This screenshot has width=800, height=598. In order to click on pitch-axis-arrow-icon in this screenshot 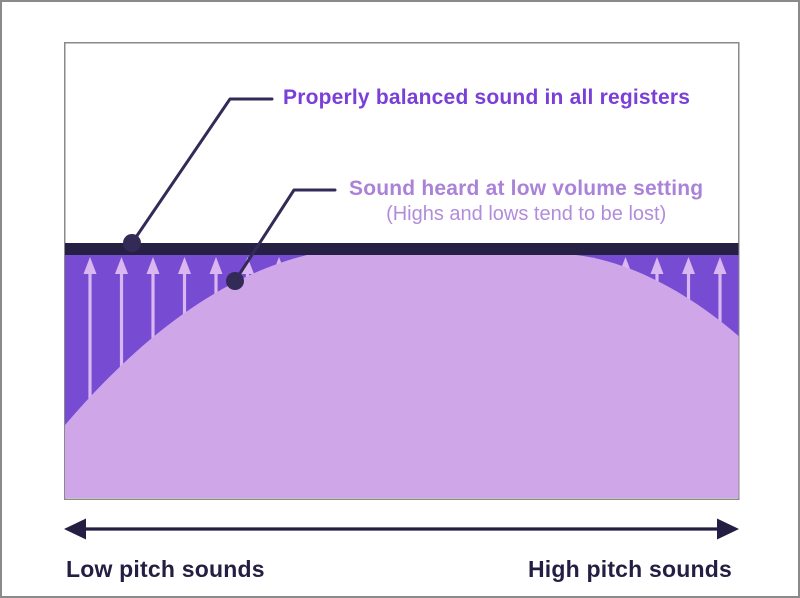, I will do `click(401, 529)`.